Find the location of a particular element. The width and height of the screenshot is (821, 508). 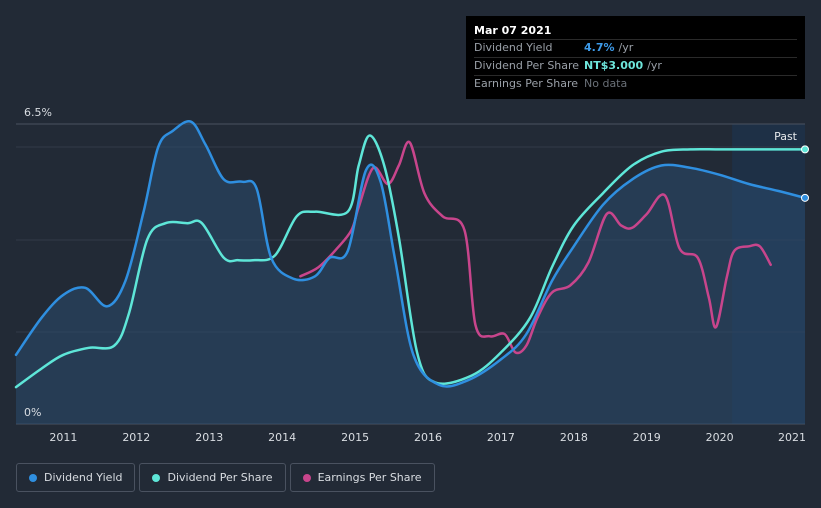

tooltip-value: NT$3.000 is located at coordinates (614, 65).